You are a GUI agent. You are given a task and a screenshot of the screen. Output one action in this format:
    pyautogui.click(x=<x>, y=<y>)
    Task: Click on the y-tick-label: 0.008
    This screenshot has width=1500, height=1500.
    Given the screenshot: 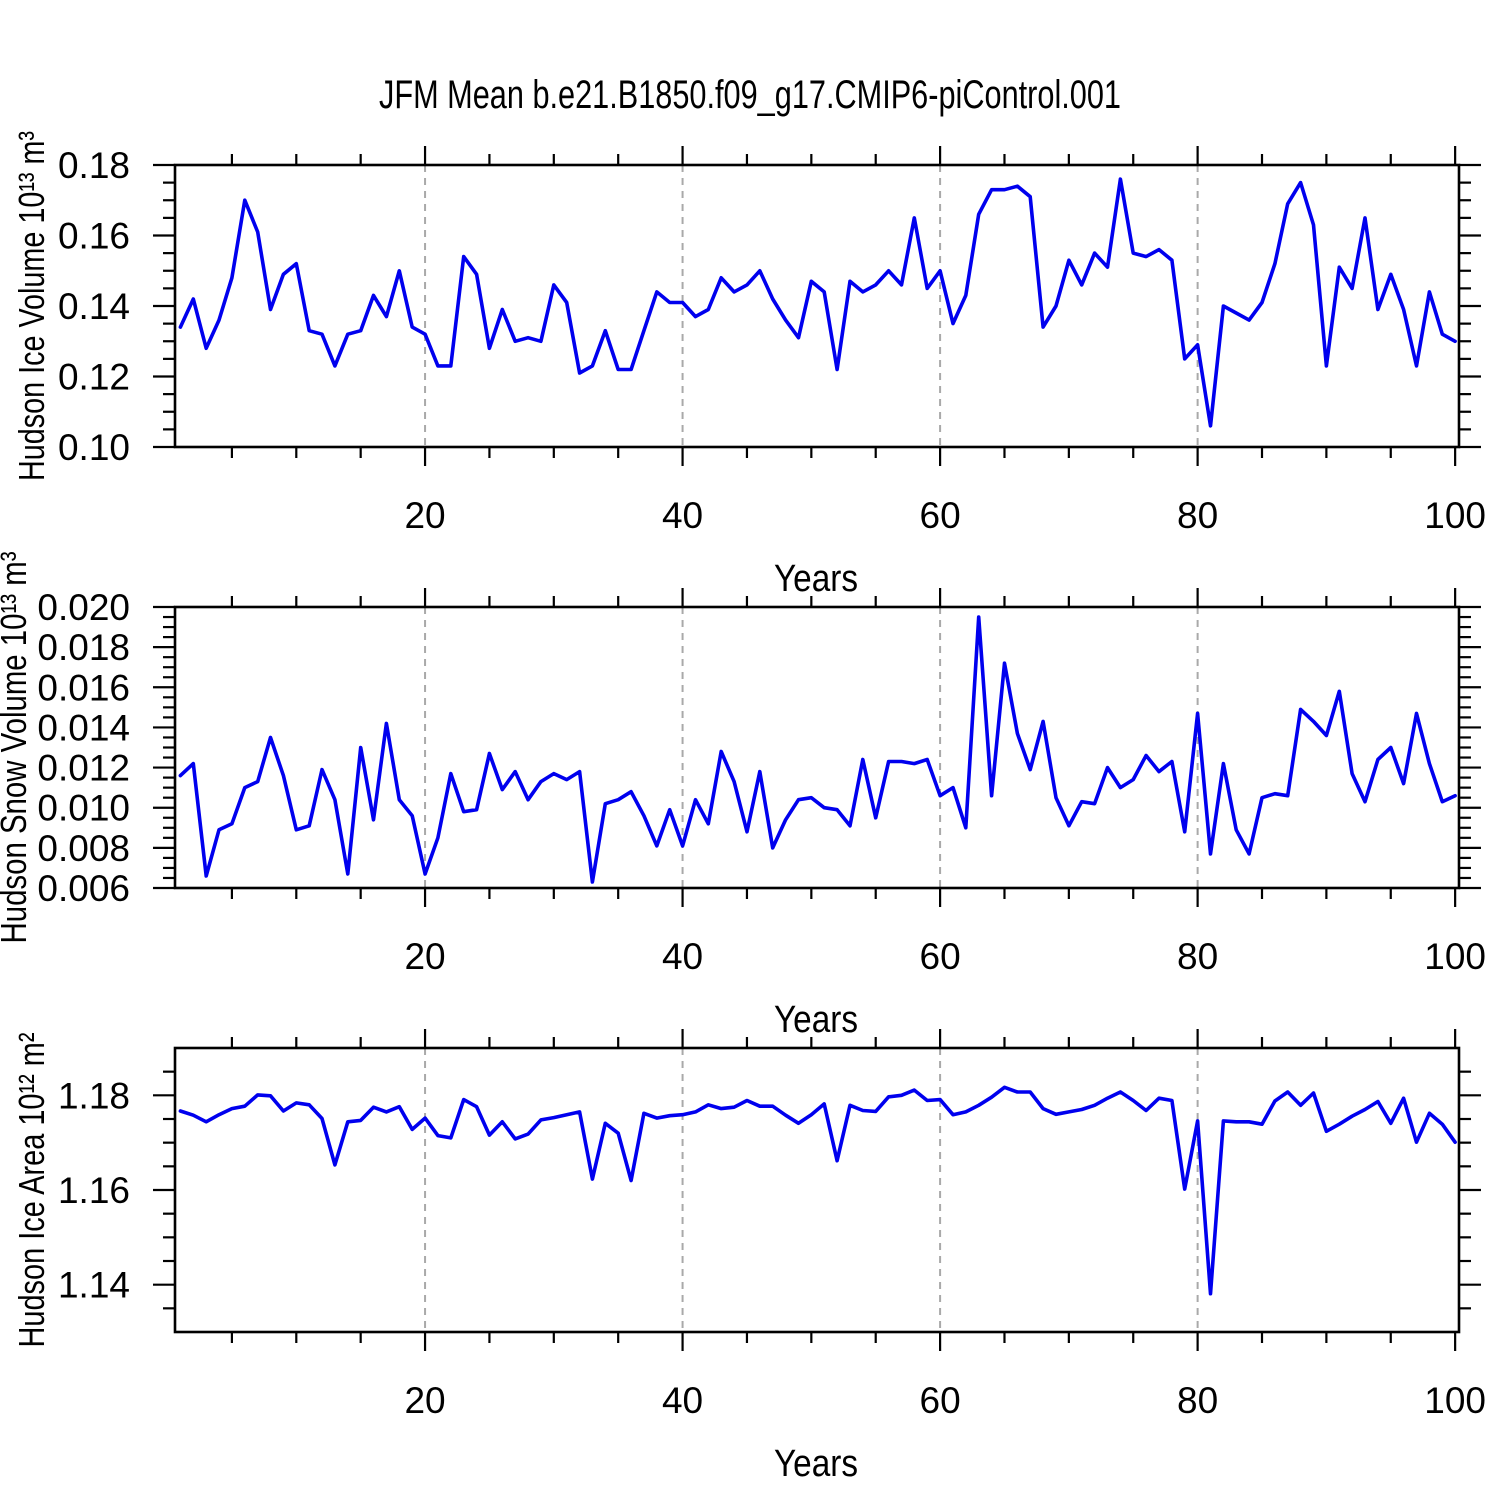 What is the action you would take?
    pyautogui.click(x=83, y=848)
    